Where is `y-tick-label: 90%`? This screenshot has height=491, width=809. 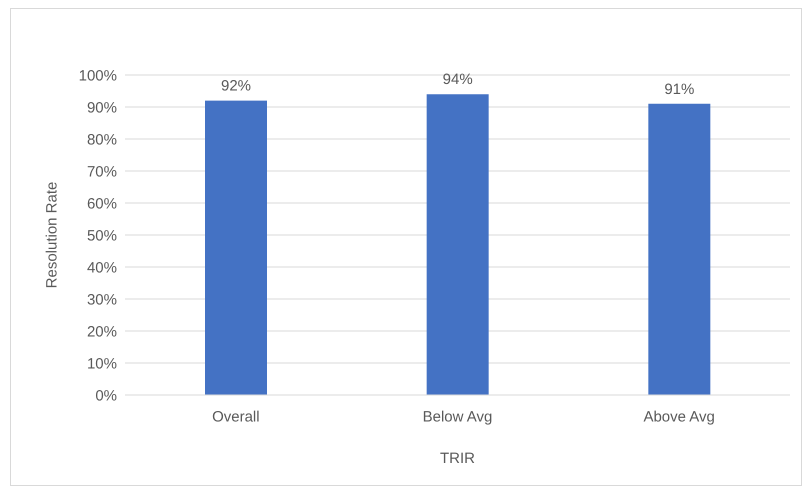 y-tick-label: 90% is located at coordinates (101, 107).